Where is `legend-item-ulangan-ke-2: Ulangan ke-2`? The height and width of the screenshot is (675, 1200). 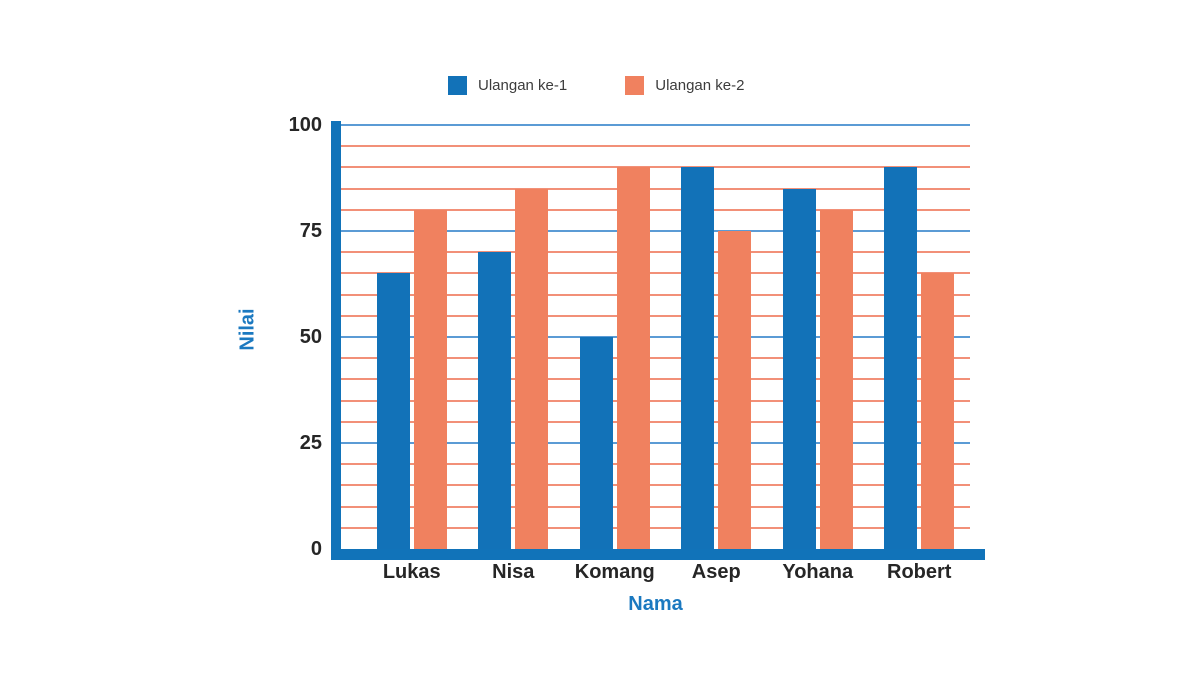
legend-item-ulangan-ke-2: Ulangan ke-2 is located at coordinates (684, 85).